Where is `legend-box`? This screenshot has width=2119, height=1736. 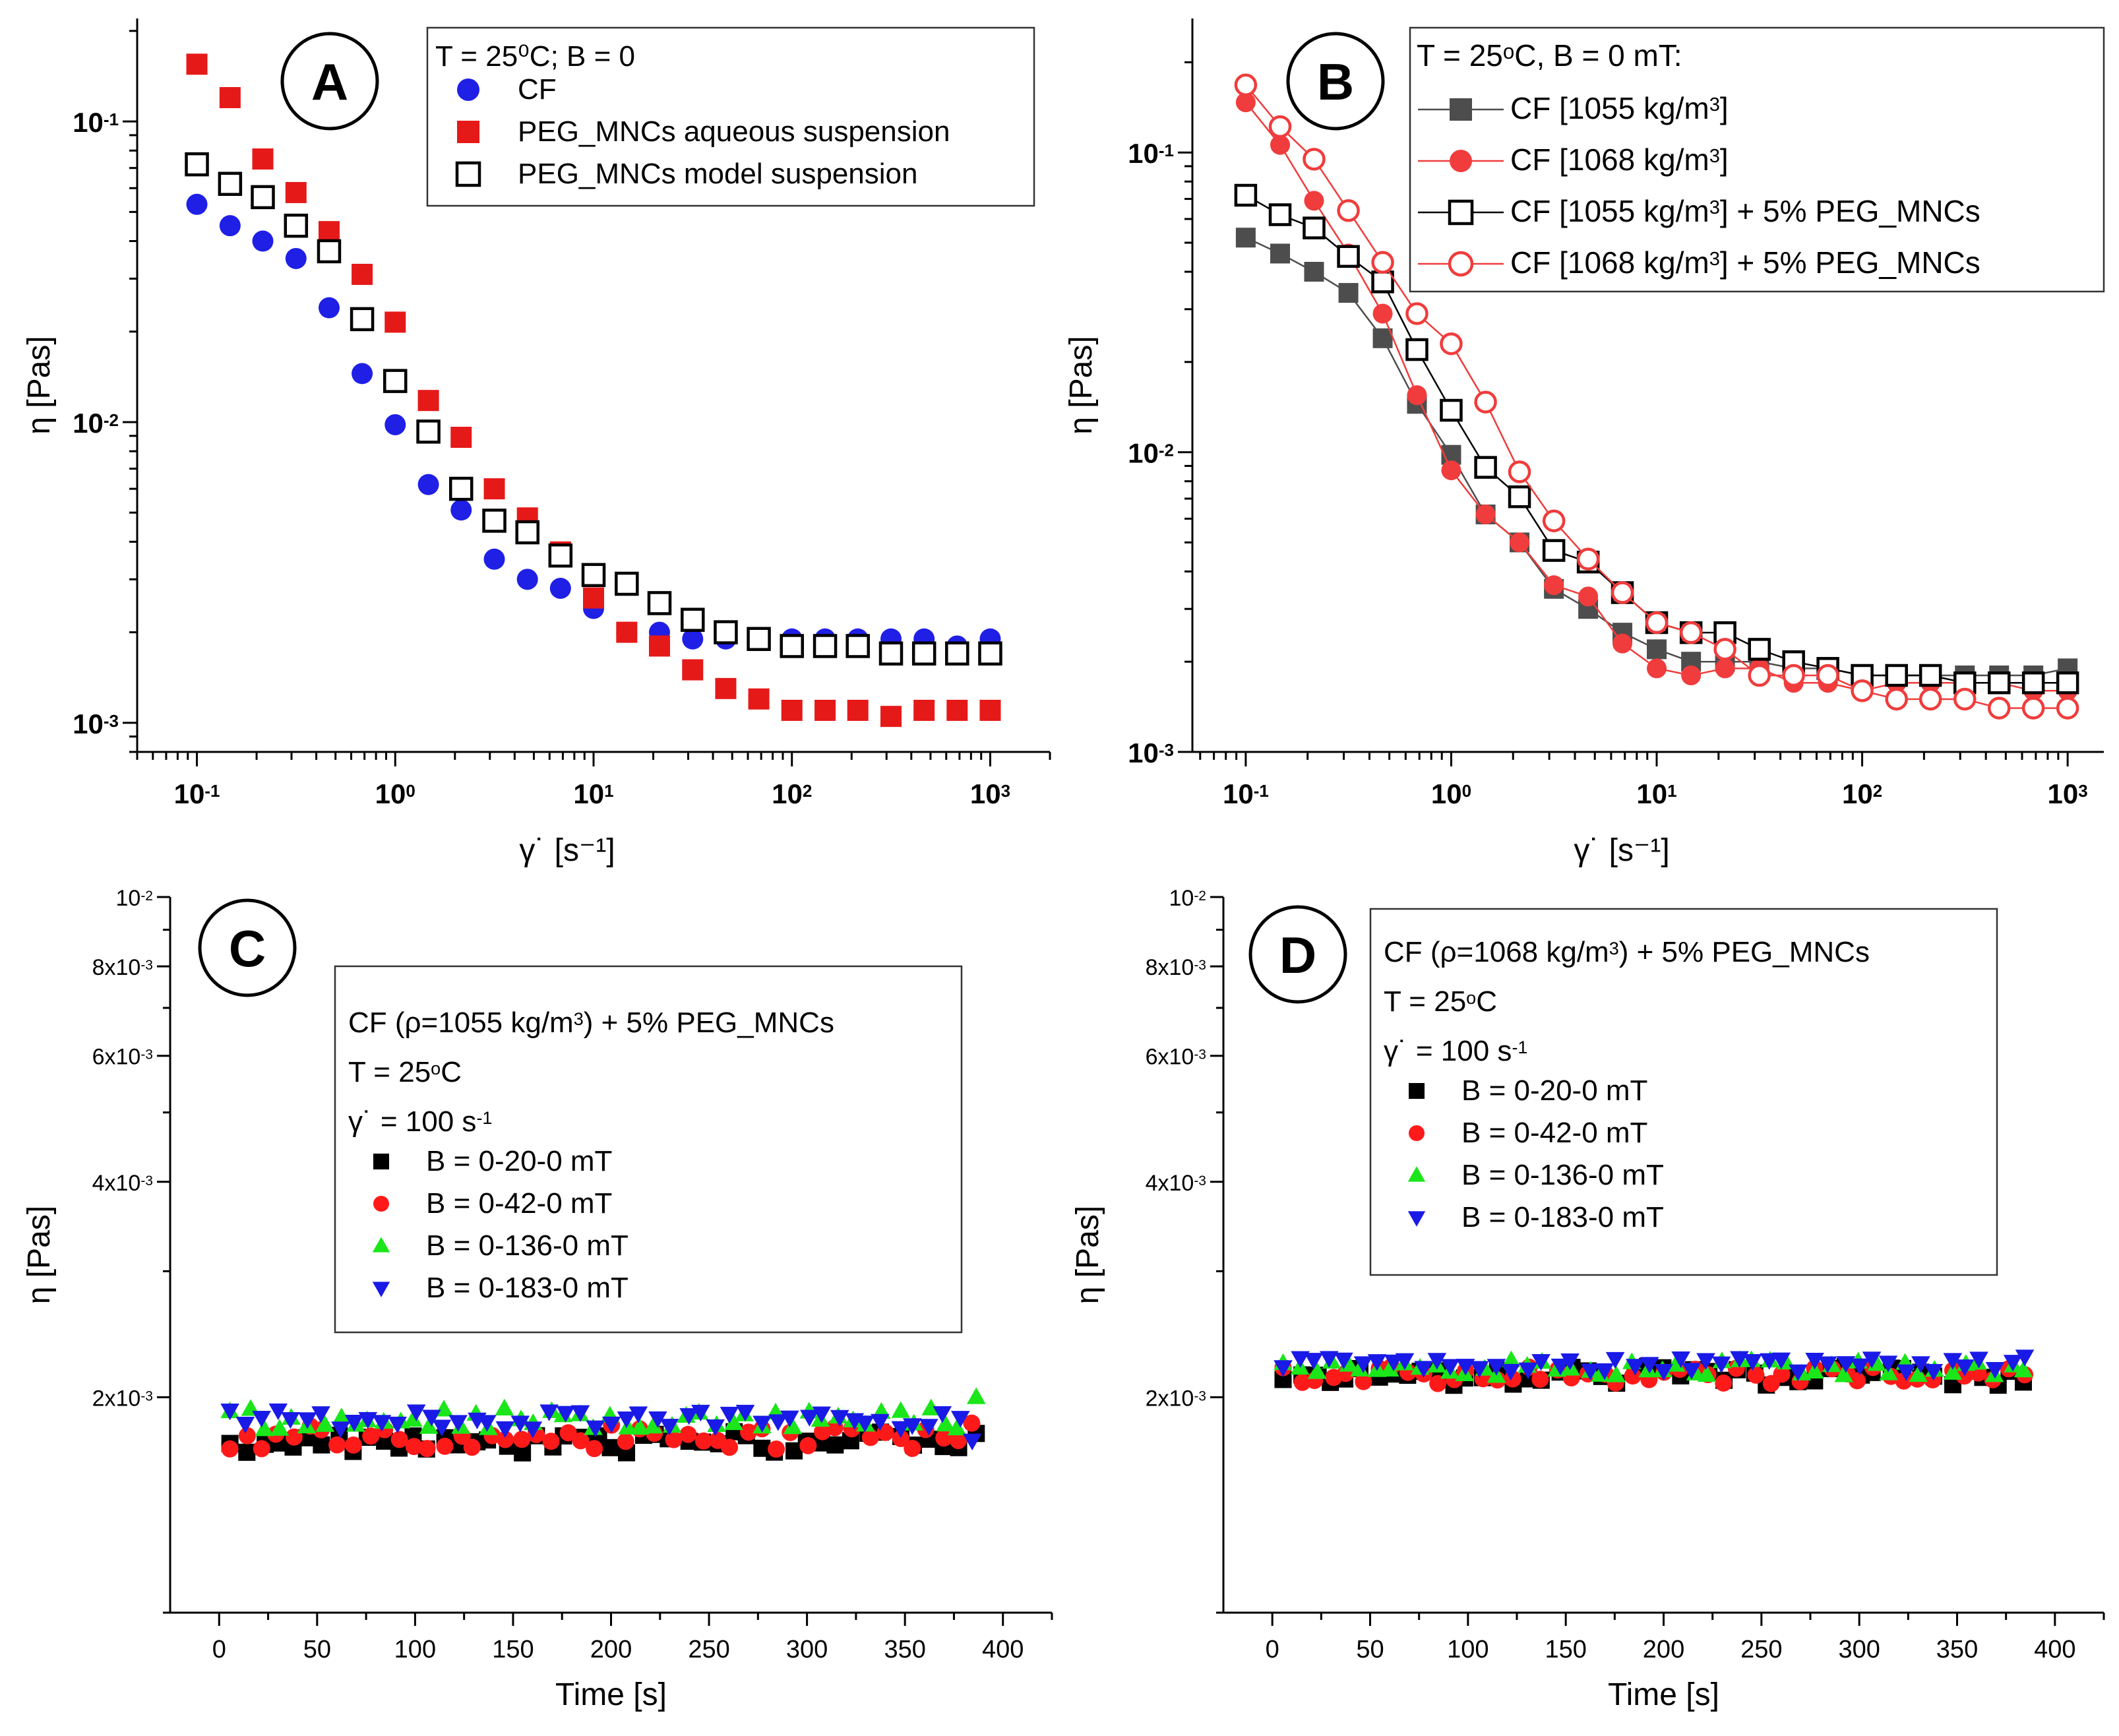
legend-box is located at coordinates (1757, 159).